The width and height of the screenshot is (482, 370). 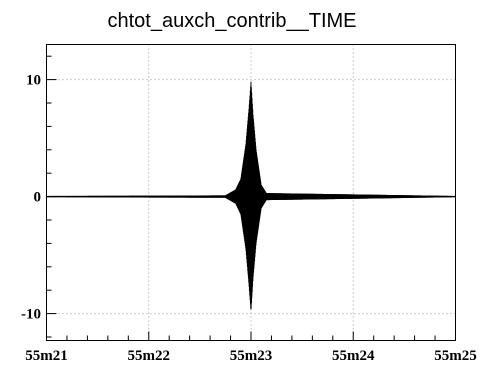 What do you see at coordinates (31, 315) in the screenshot?
I see `y-tick-label: -10` at bounding box center [31, 315].